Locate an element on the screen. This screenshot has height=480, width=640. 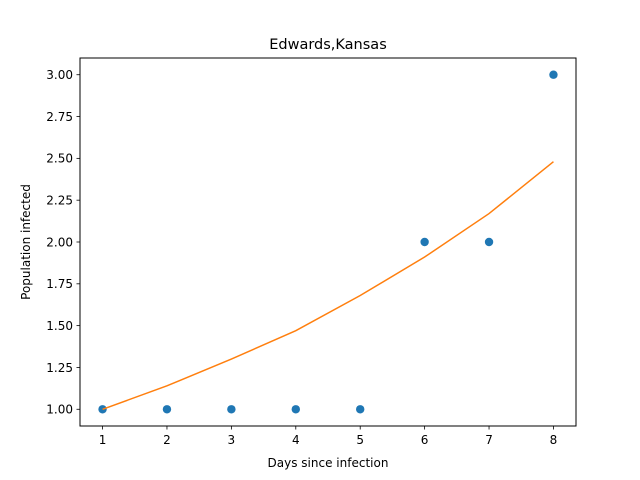
y-axis-label: Population infected is located at coordinates (26, 242).